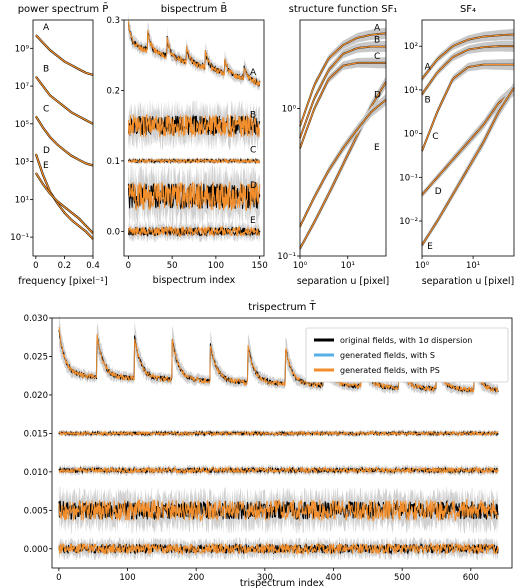 Image resolution: width=520 pixels, height=588 pixels. I want to click on x-tick-label: 50, so click(172, 266).